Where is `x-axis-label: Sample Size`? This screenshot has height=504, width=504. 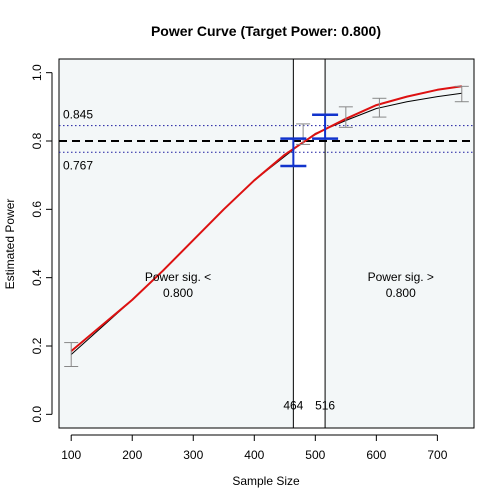 x-axis-label: Sample Size is located at coordinates (266, 481).